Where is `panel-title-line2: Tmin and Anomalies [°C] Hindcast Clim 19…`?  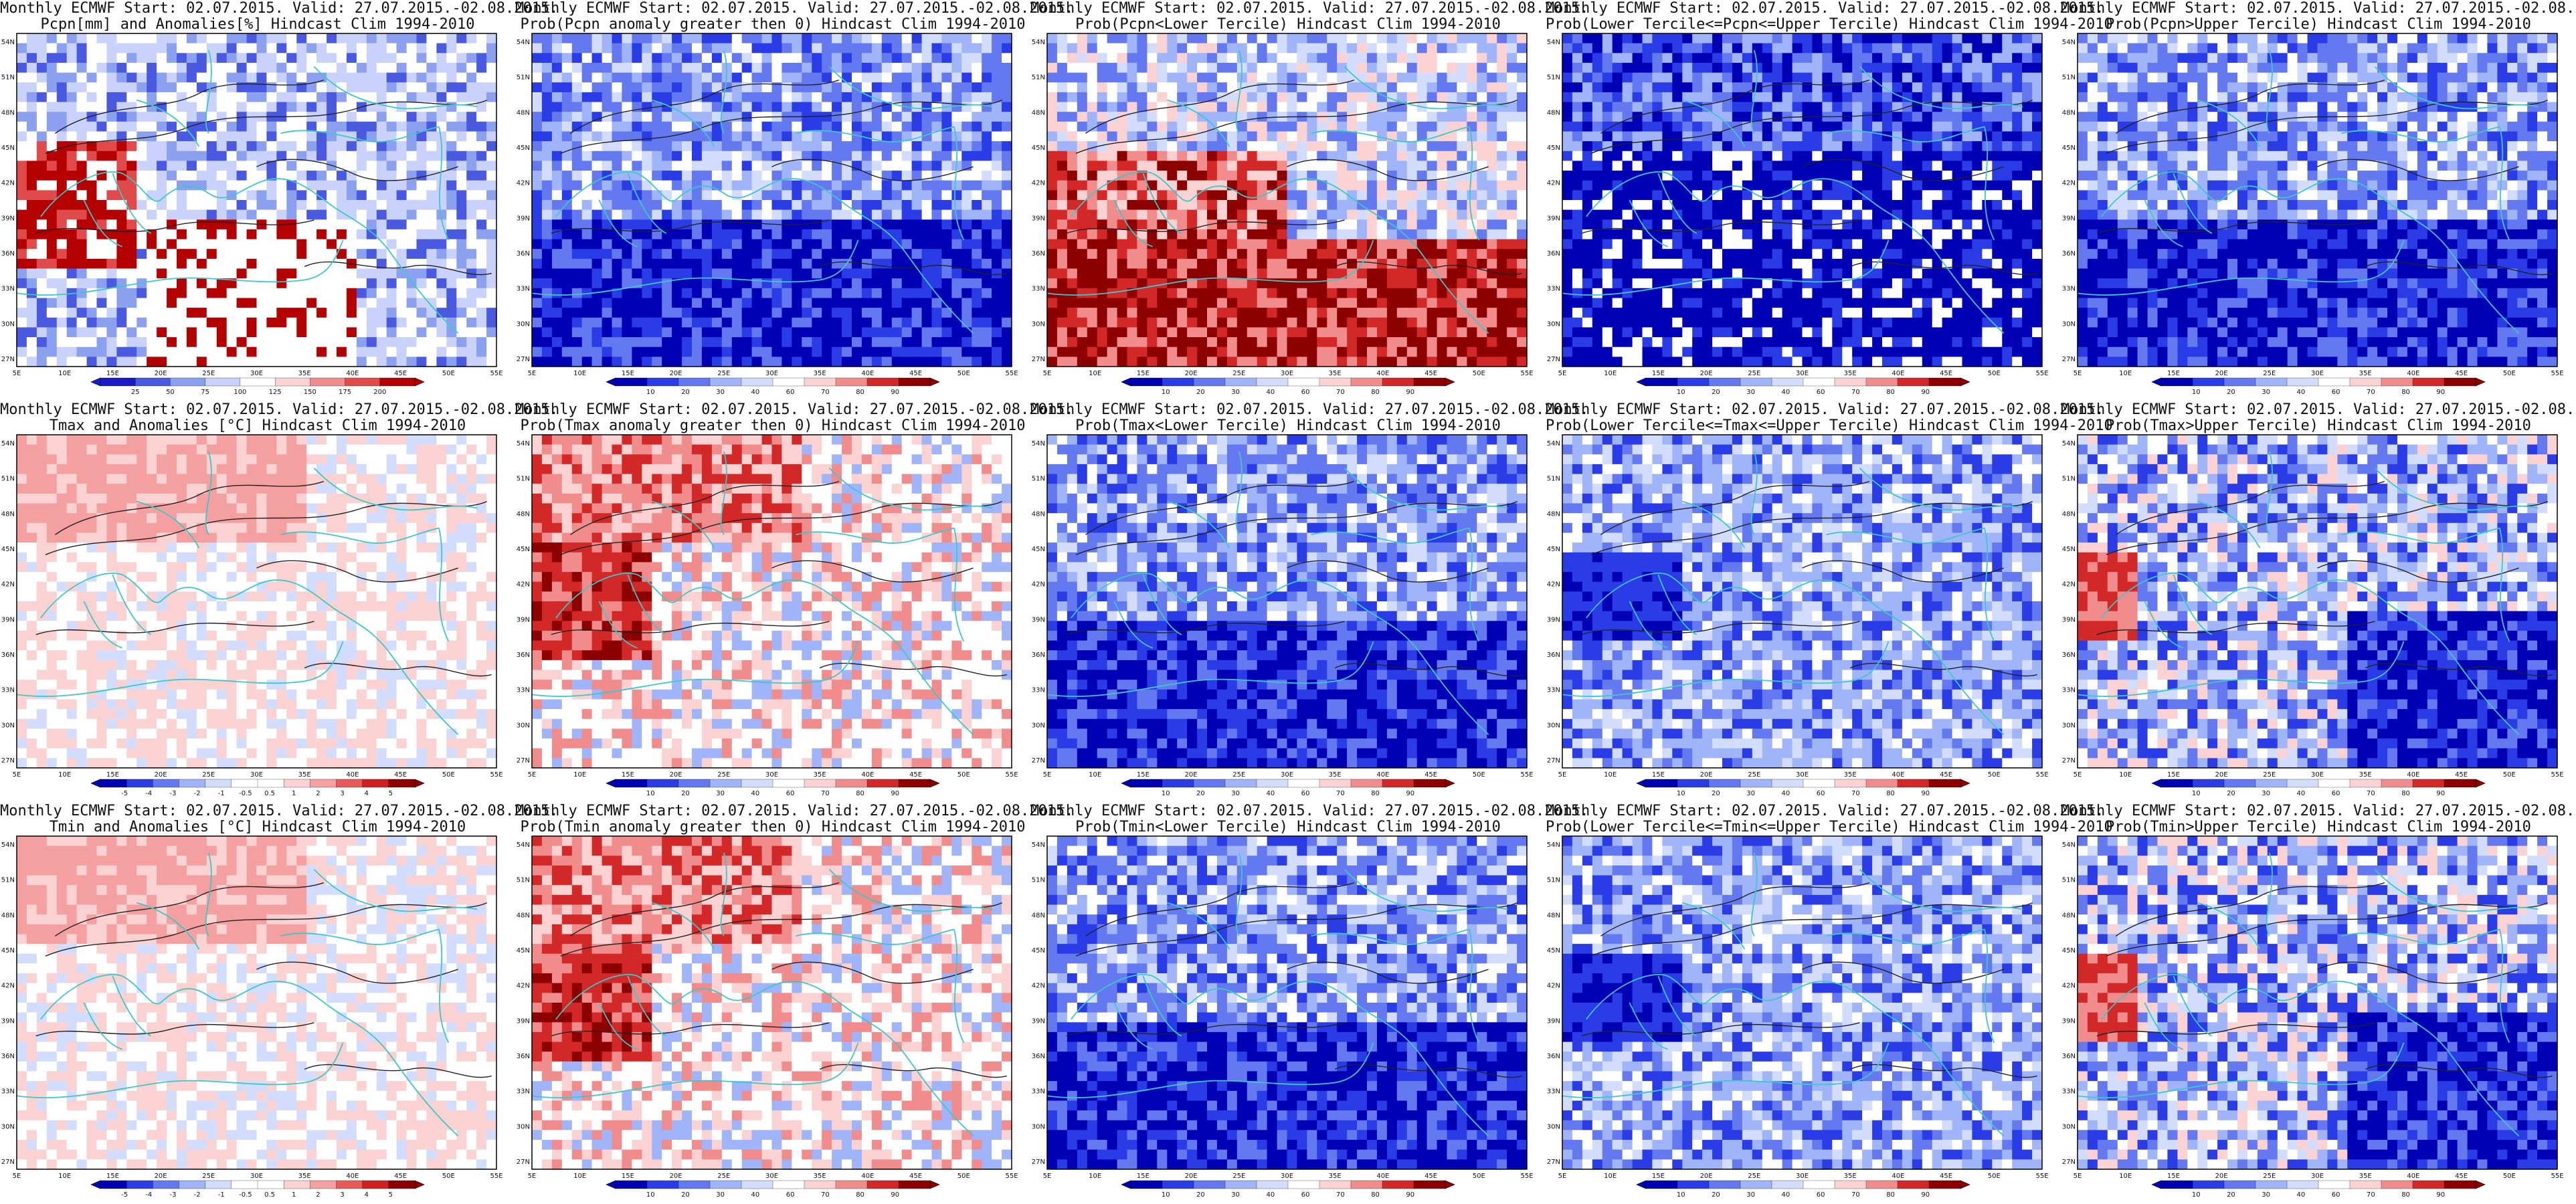 panel-title-line2: Tmin and Anomalies [°C] Hindcast Clim 19… is located at coordinates (257, 827).